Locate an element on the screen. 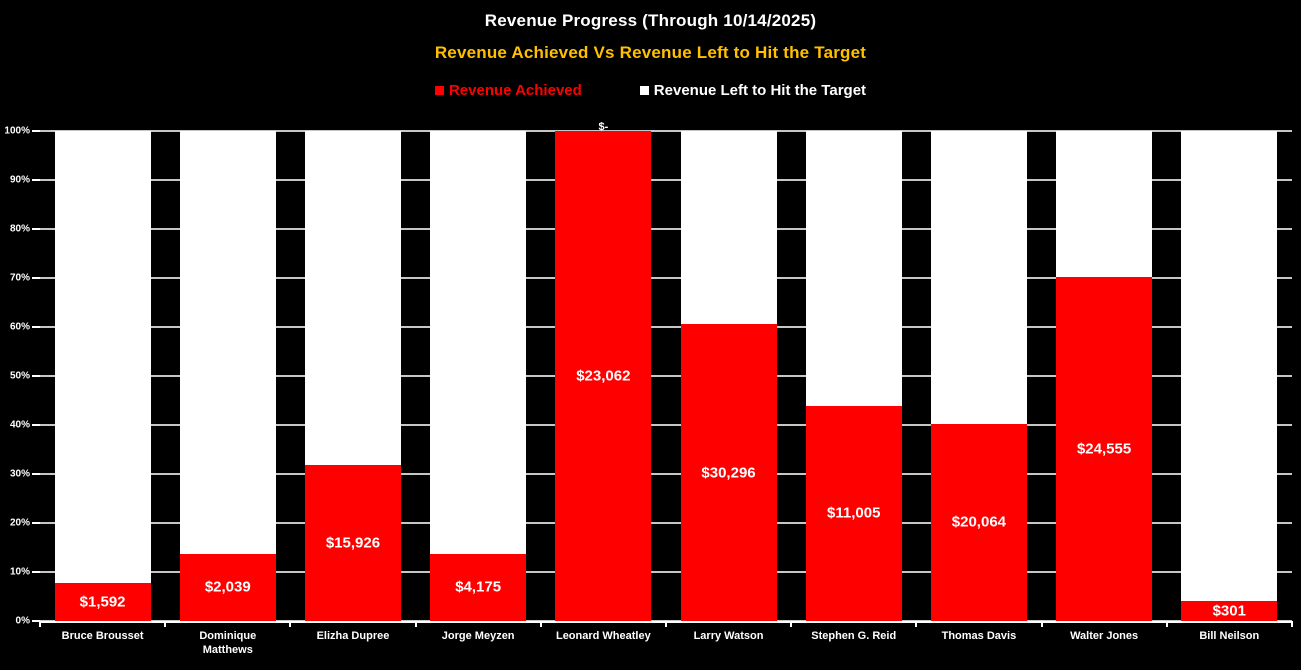 The image size is (1301, 670). y-axis-label: 100% is located at coordinates (17, 131).